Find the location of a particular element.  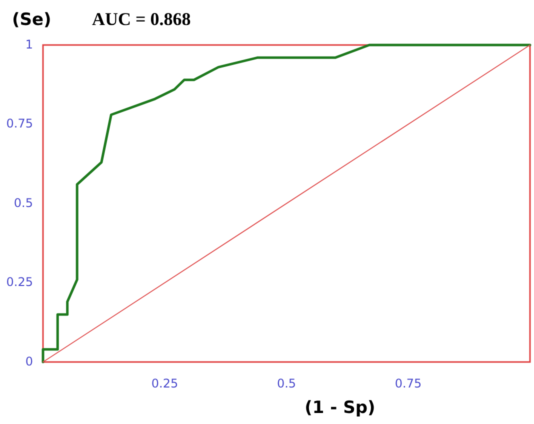

chart-title: AUC = 0.868 is located at coordinates (141, 19).